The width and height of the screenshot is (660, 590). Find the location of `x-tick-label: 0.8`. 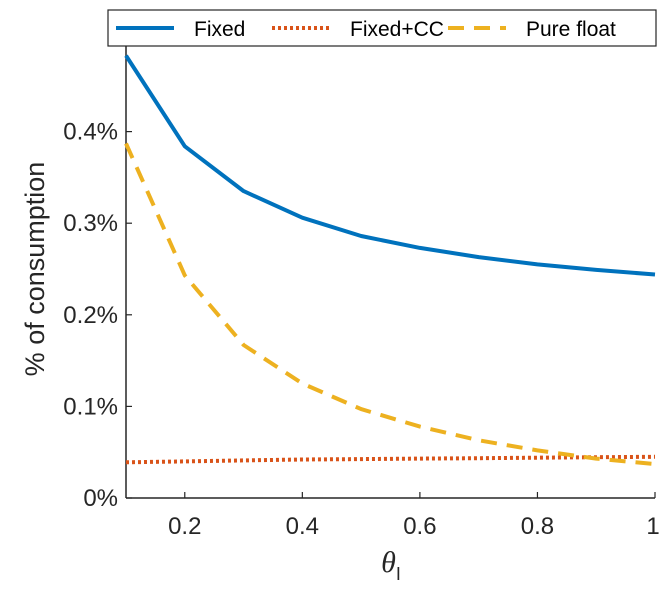

x-tick-label: 0.8 is located at coordinates (537, 526).